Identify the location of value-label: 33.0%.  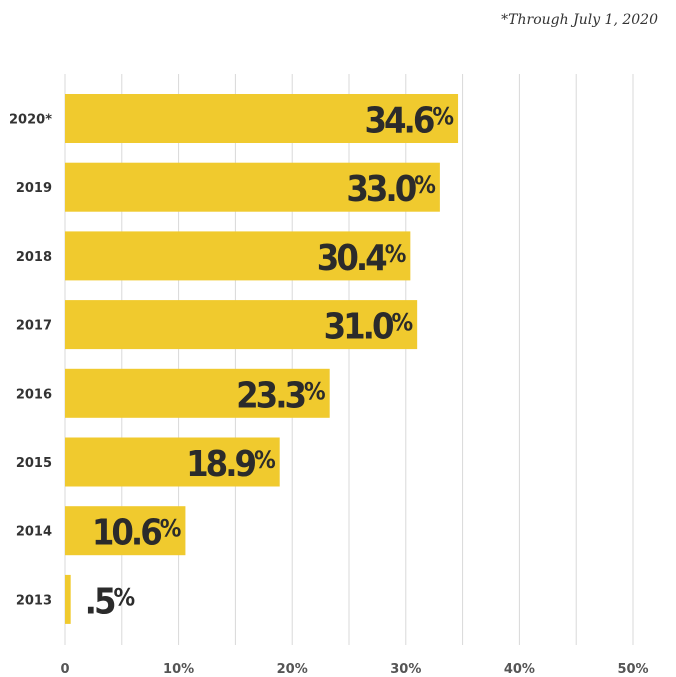
(391, 189).